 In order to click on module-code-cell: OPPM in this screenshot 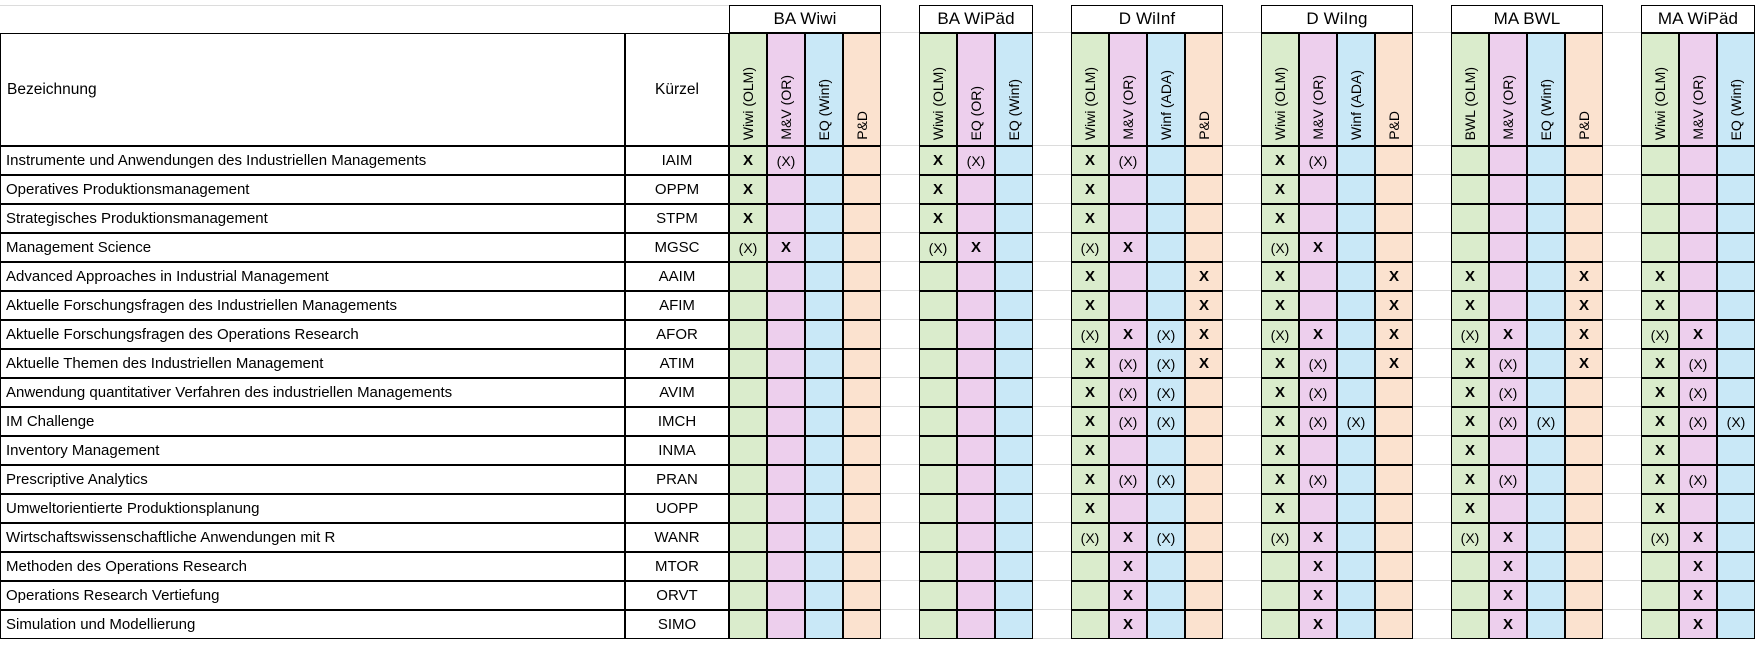, I will do `click(677, 189)`.